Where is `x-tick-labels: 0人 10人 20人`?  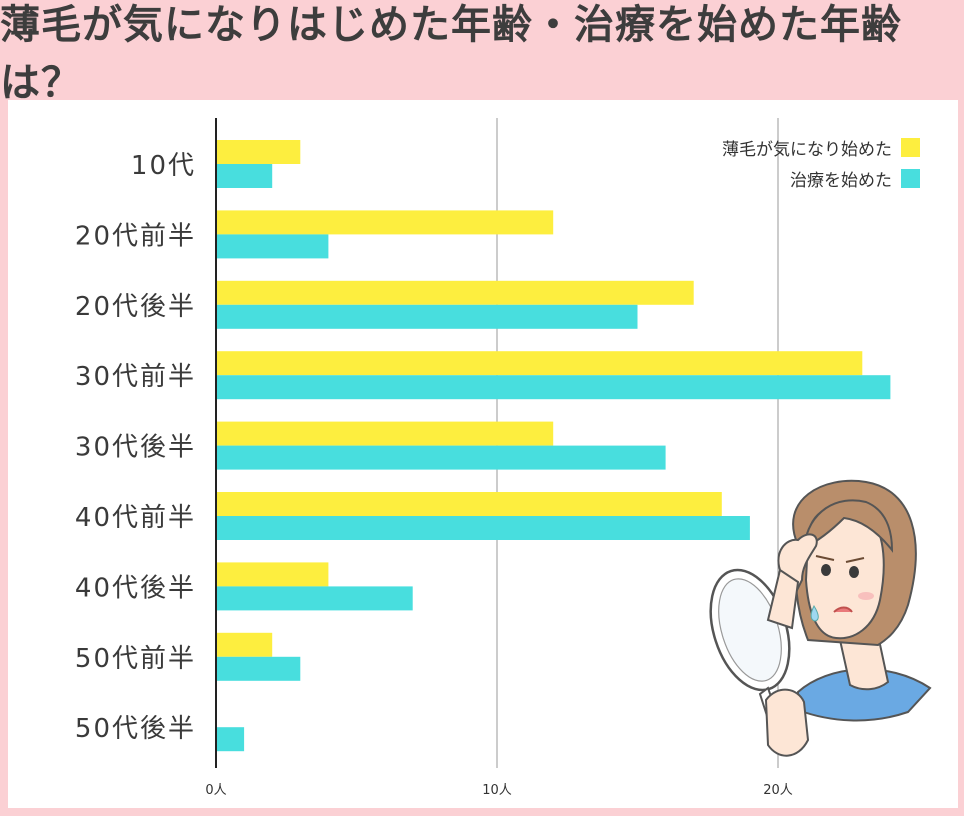
x-tick-labels: 0人 10人 20人 is located at coordinates (498, 790).